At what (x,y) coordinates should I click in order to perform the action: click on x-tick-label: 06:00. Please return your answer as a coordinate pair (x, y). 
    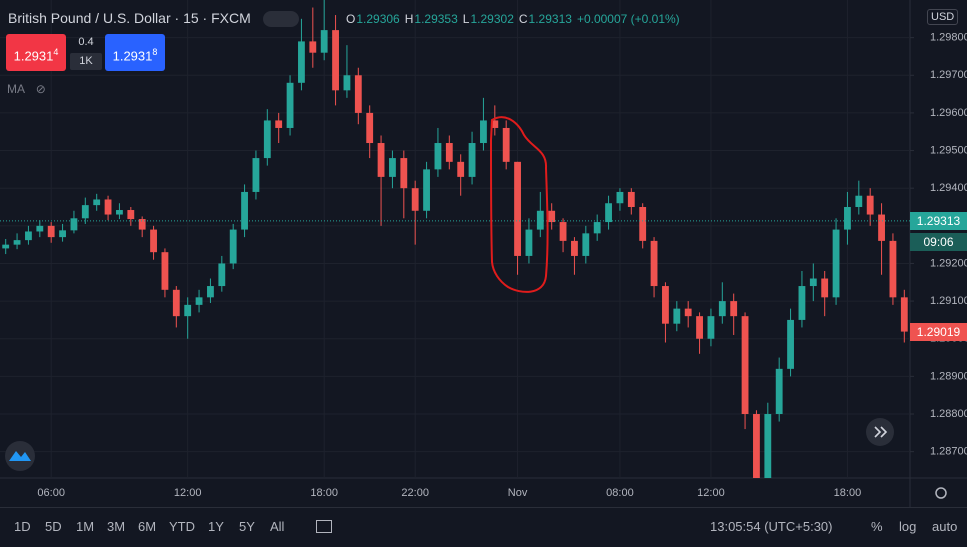
    Looking at the image, I should click on (51, 493).